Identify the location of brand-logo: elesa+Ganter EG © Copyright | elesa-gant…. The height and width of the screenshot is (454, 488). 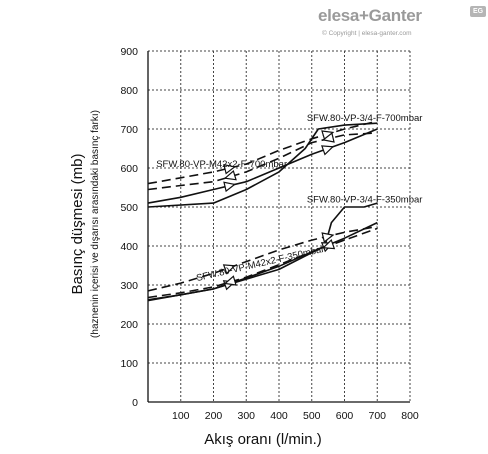
(402, 28).